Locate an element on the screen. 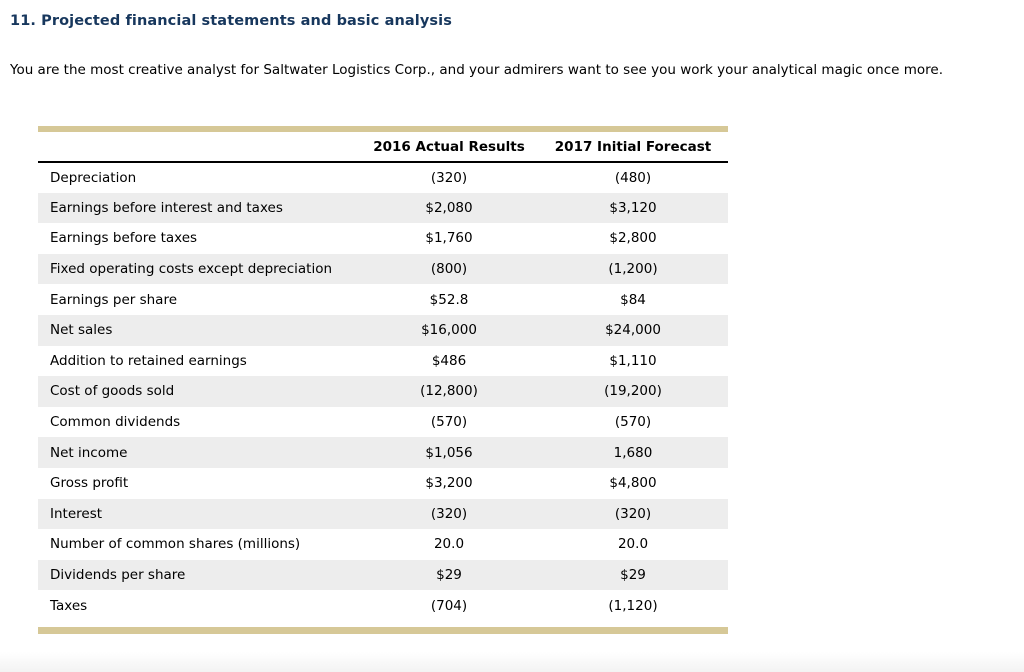  value-2017-forecast: (570) is located at coordinates (633, 422).